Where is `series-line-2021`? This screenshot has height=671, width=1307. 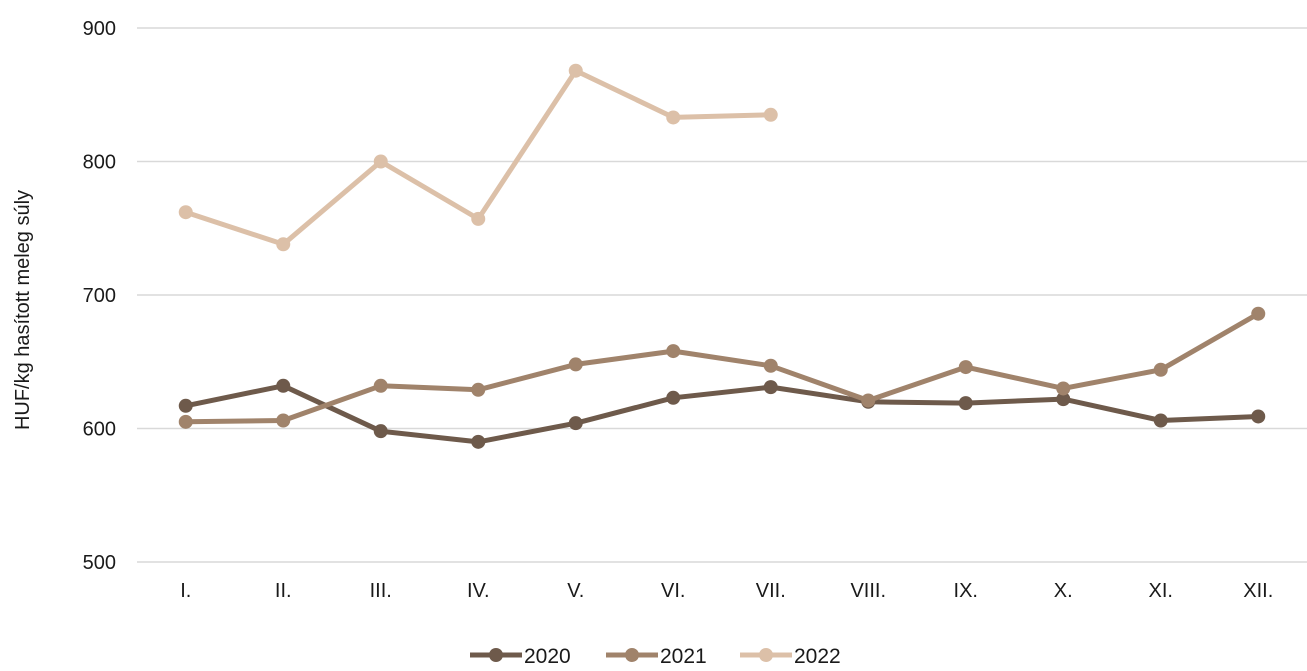
series-line-2021 is located at coordinates (722, 368).